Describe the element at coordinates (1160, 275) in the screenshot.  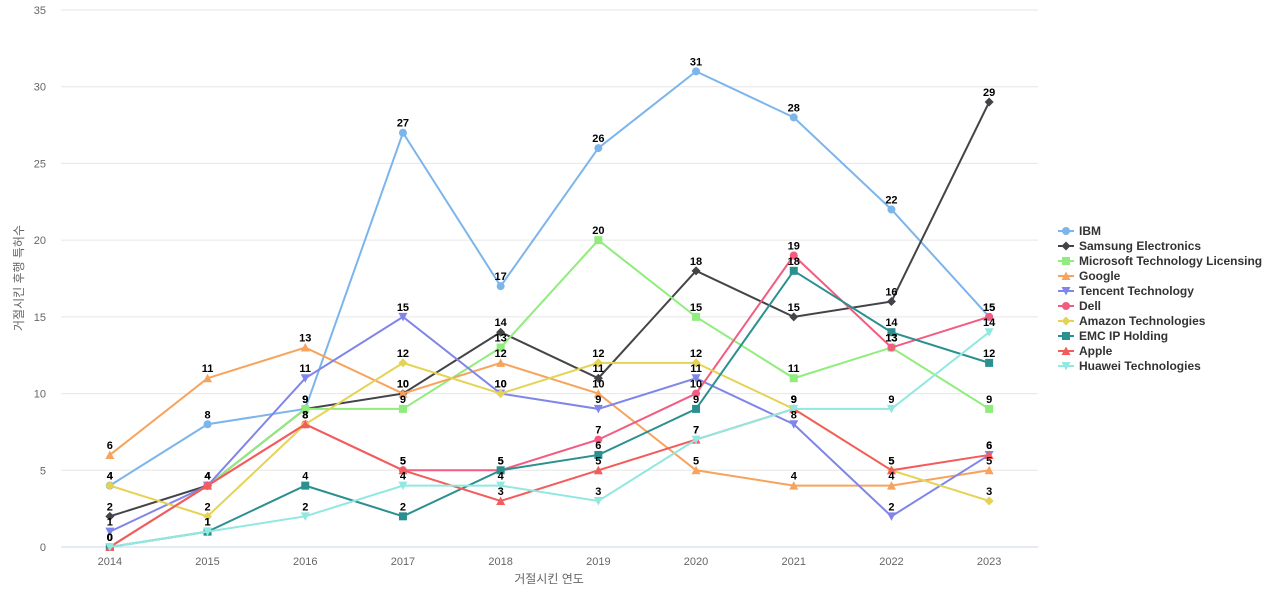
I see `legend-item-google: Google` at that location.